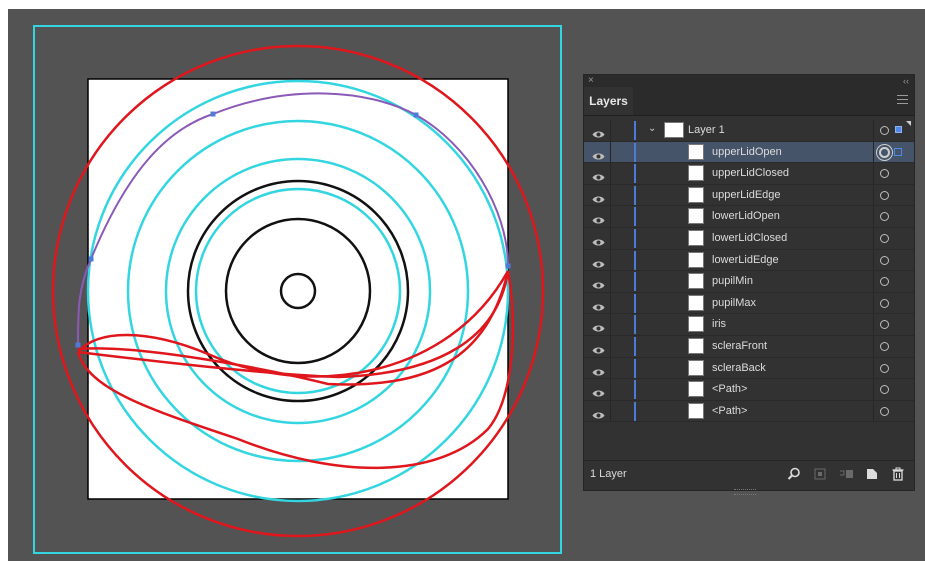  What do you see at coordinates (749, 81) in the screenshot?
I see `panel-title-bar: × ‹‹` at bounding box center [749, 81].